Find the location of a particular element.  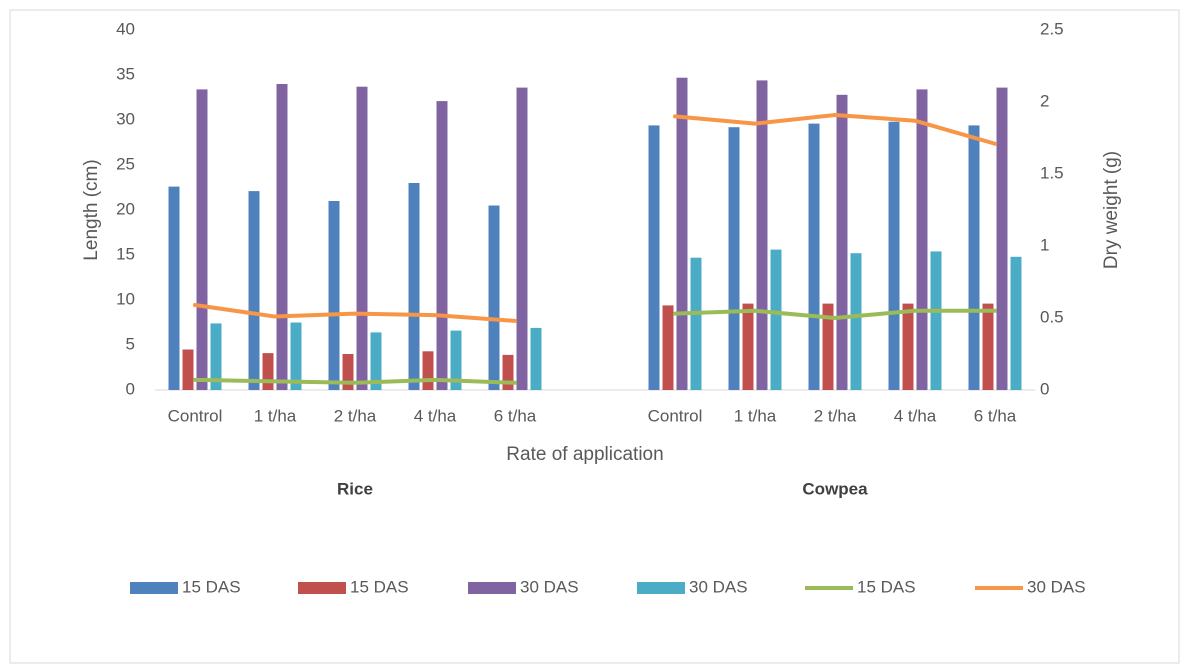

y-tick-label: 40 is located at coordinates (125, 28).